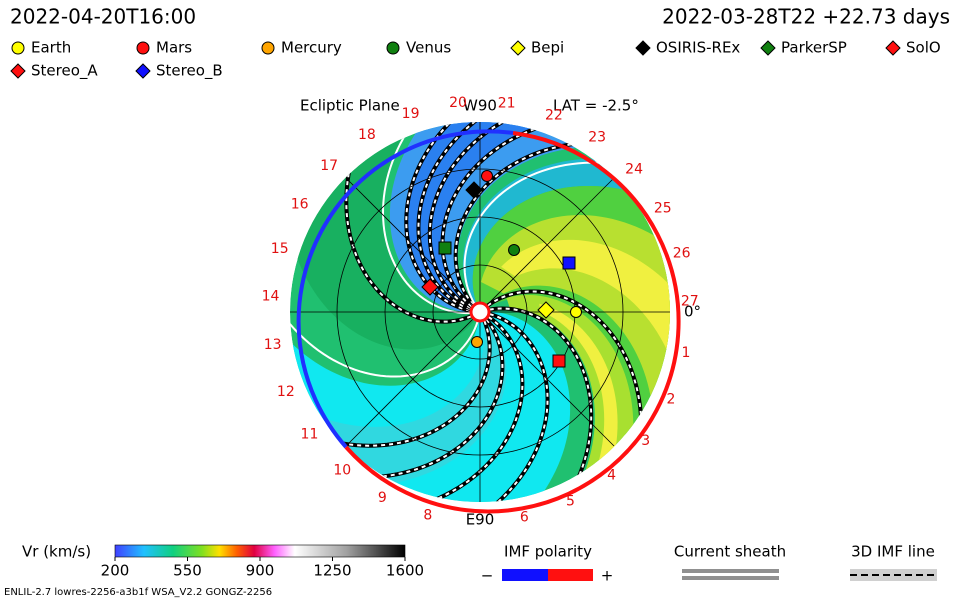 Image resolution: width=960 pixels, height=600 pixels. What do you see at coordinates (174, 48) in the screenshot?
I see `legend-label: Mars` at bounding box center [174, 48].